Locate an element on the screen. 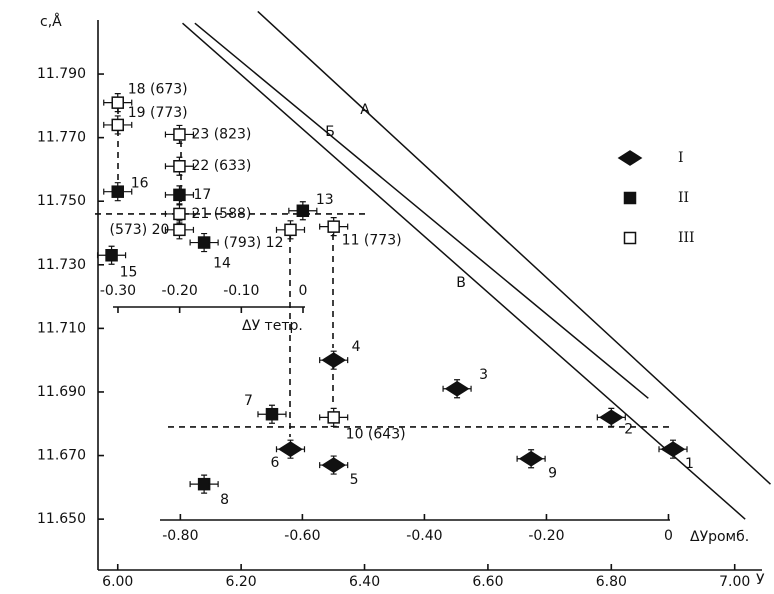  tetr-axis-label: ΔУ тетр. is located at coordinates (272, 326).